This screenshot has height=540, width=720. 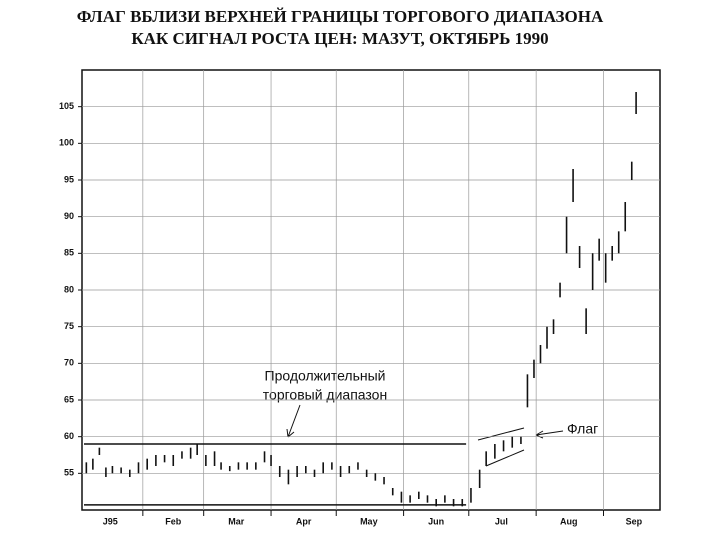 What do you see at coordinates (501, 521) in the screenshot?
I see `x-tick-label: Jul` at bounding box center [501, 521].